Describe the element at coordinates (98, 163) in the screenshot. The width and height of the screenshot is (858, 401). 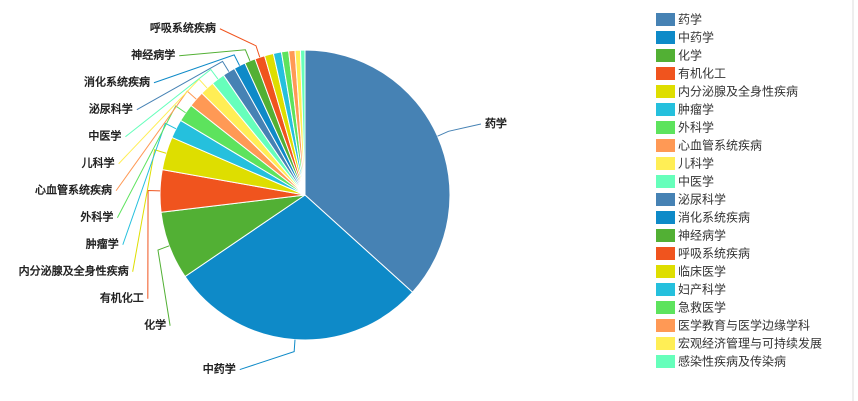
I see `slice-label: 儿科学` at that location.